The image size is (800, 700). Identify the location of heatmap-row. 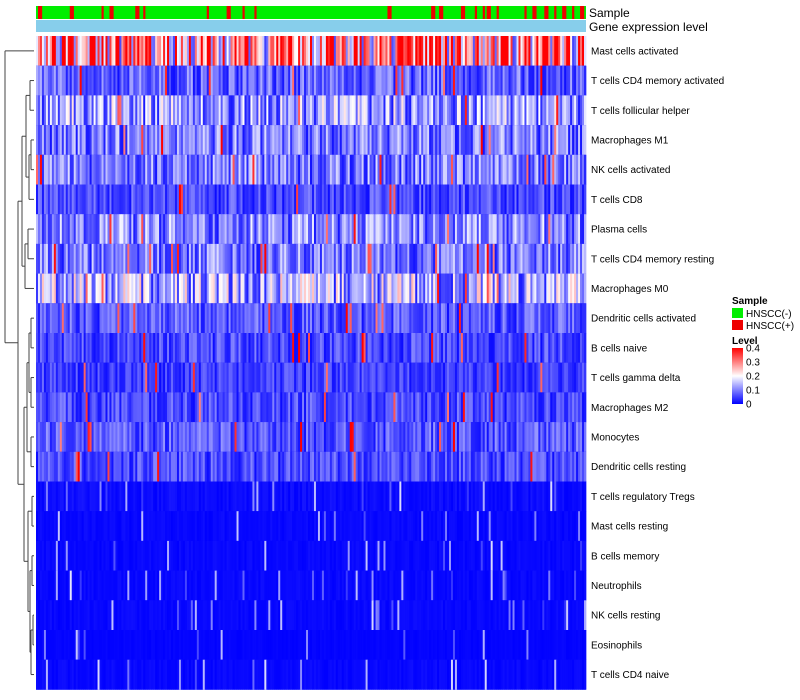
(311, 466).